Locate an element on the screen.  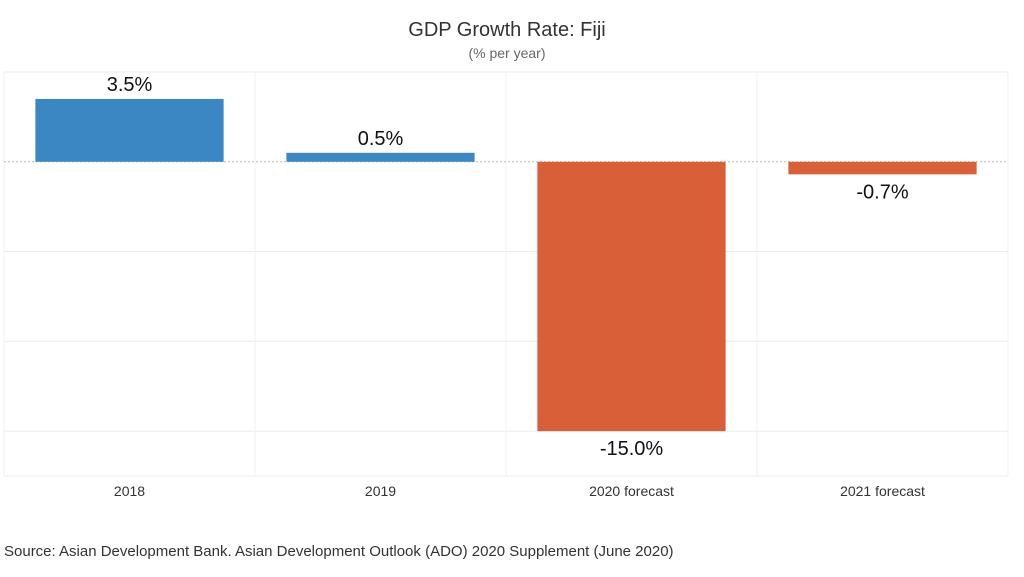
chart-title: GDP Growth Rate: Fiji is located at coordinates (506, 30).